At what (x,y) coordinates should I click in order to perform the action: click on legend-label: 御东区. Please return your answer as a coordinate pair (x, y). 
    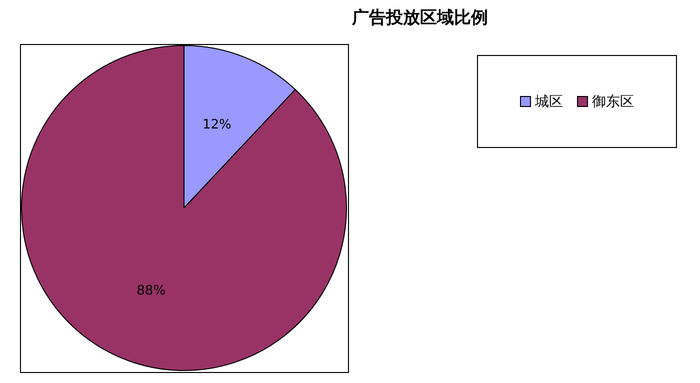
    Looking at the image, I should click on (613, 101).